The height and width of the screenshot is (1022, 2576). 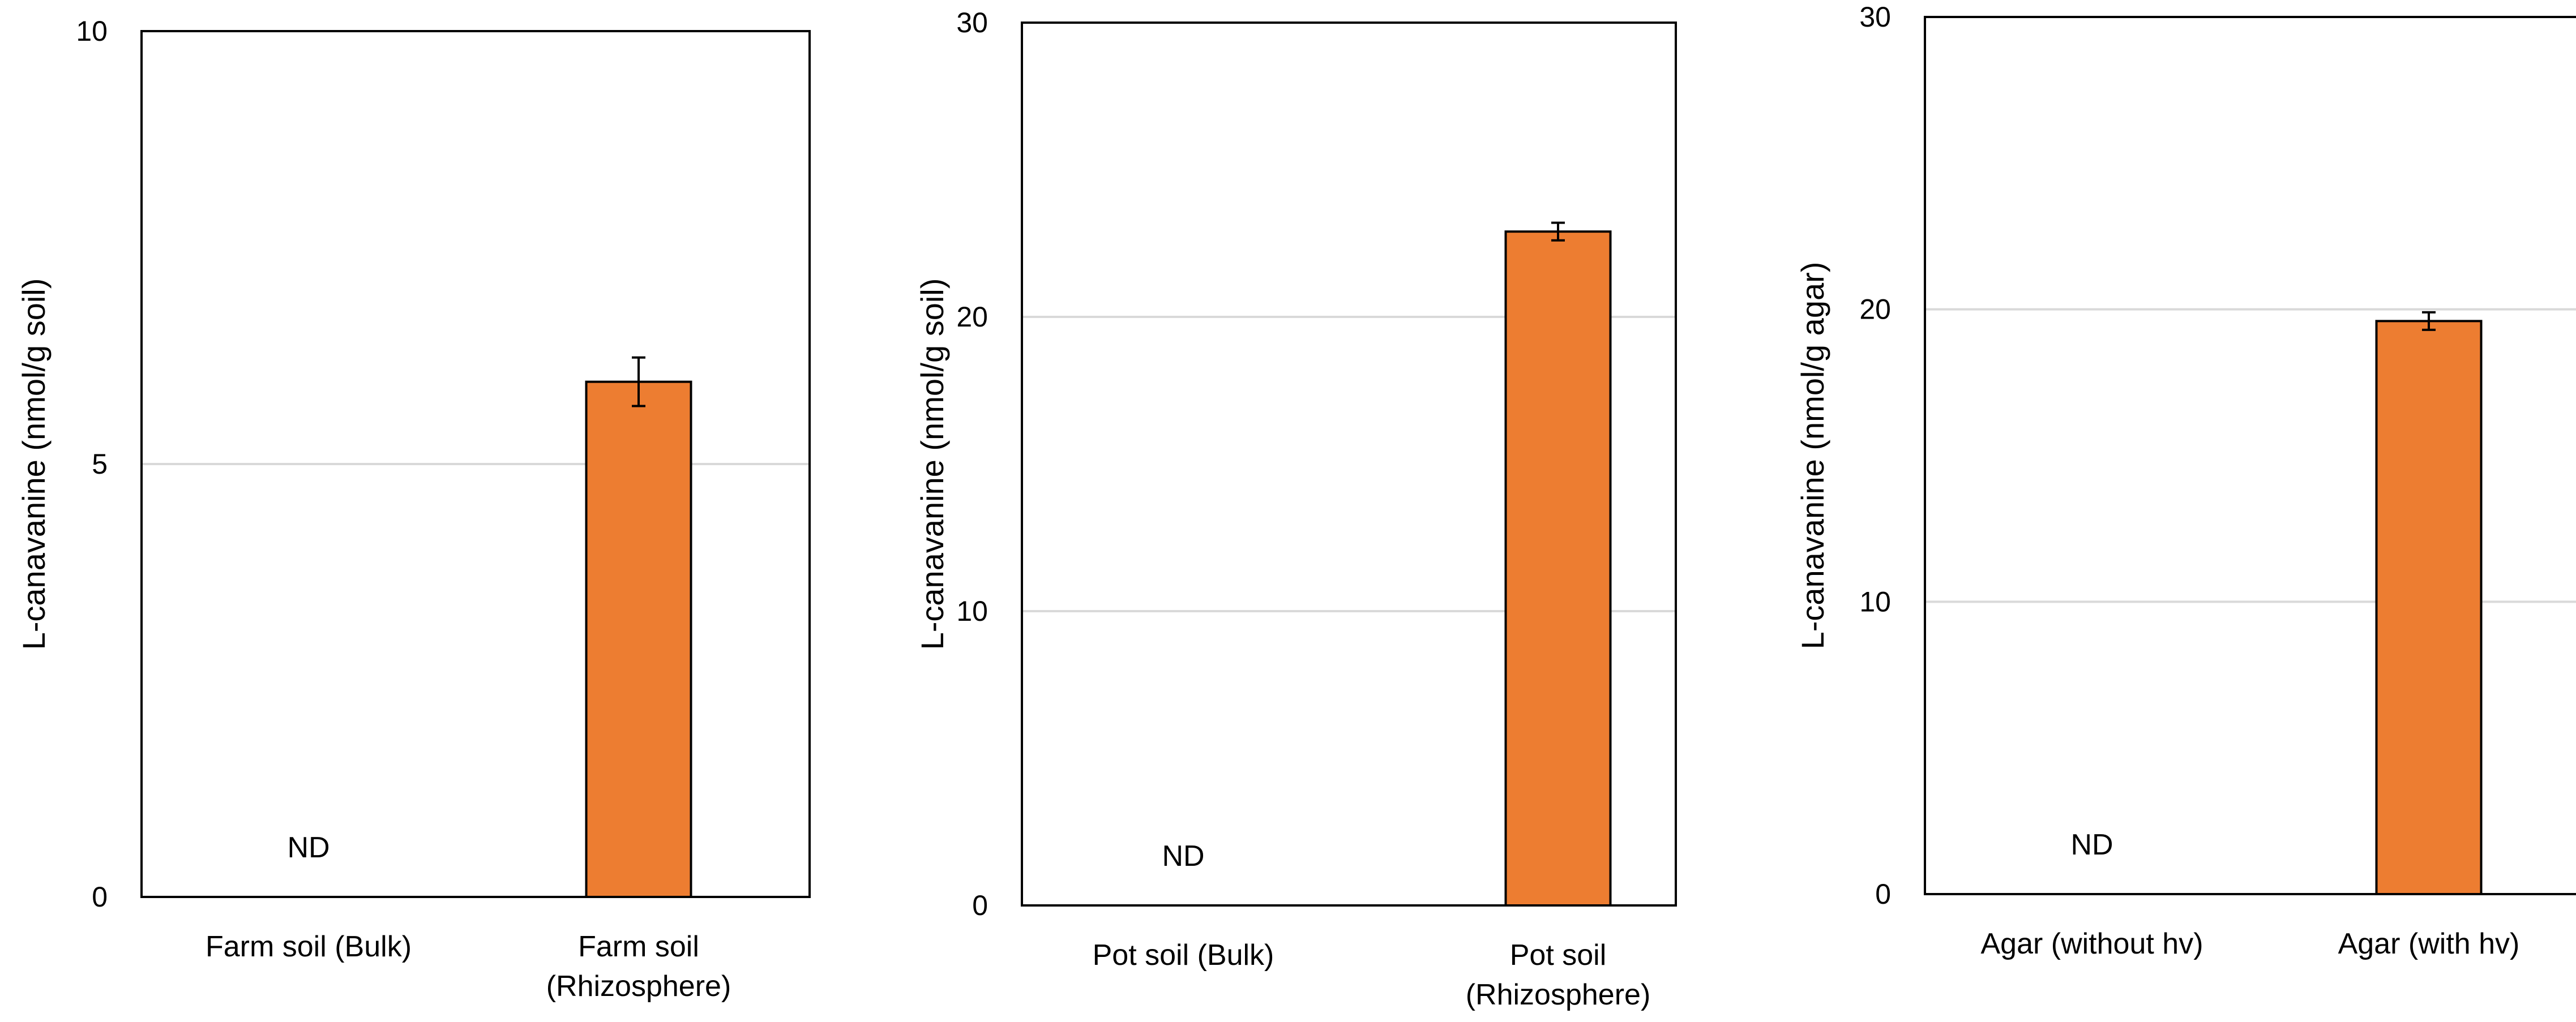 I want to click on x-category-label: Agar (with hv), so click(x=2429, y=943).